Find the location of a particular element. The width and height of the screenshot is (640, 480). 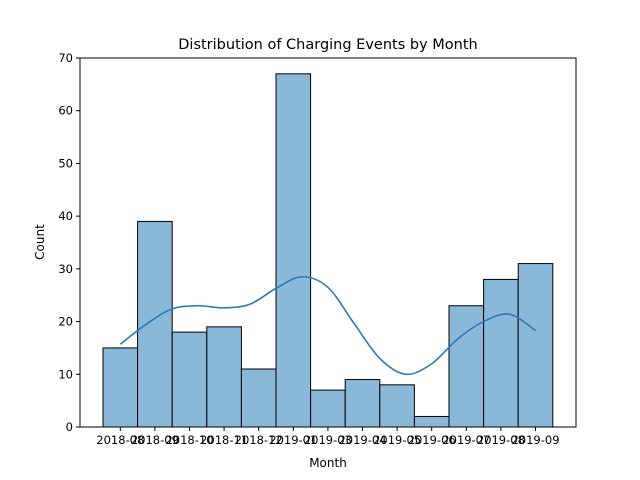

x-tick-label-2018-11: 2018-11 is located at coordinates (224, 440).